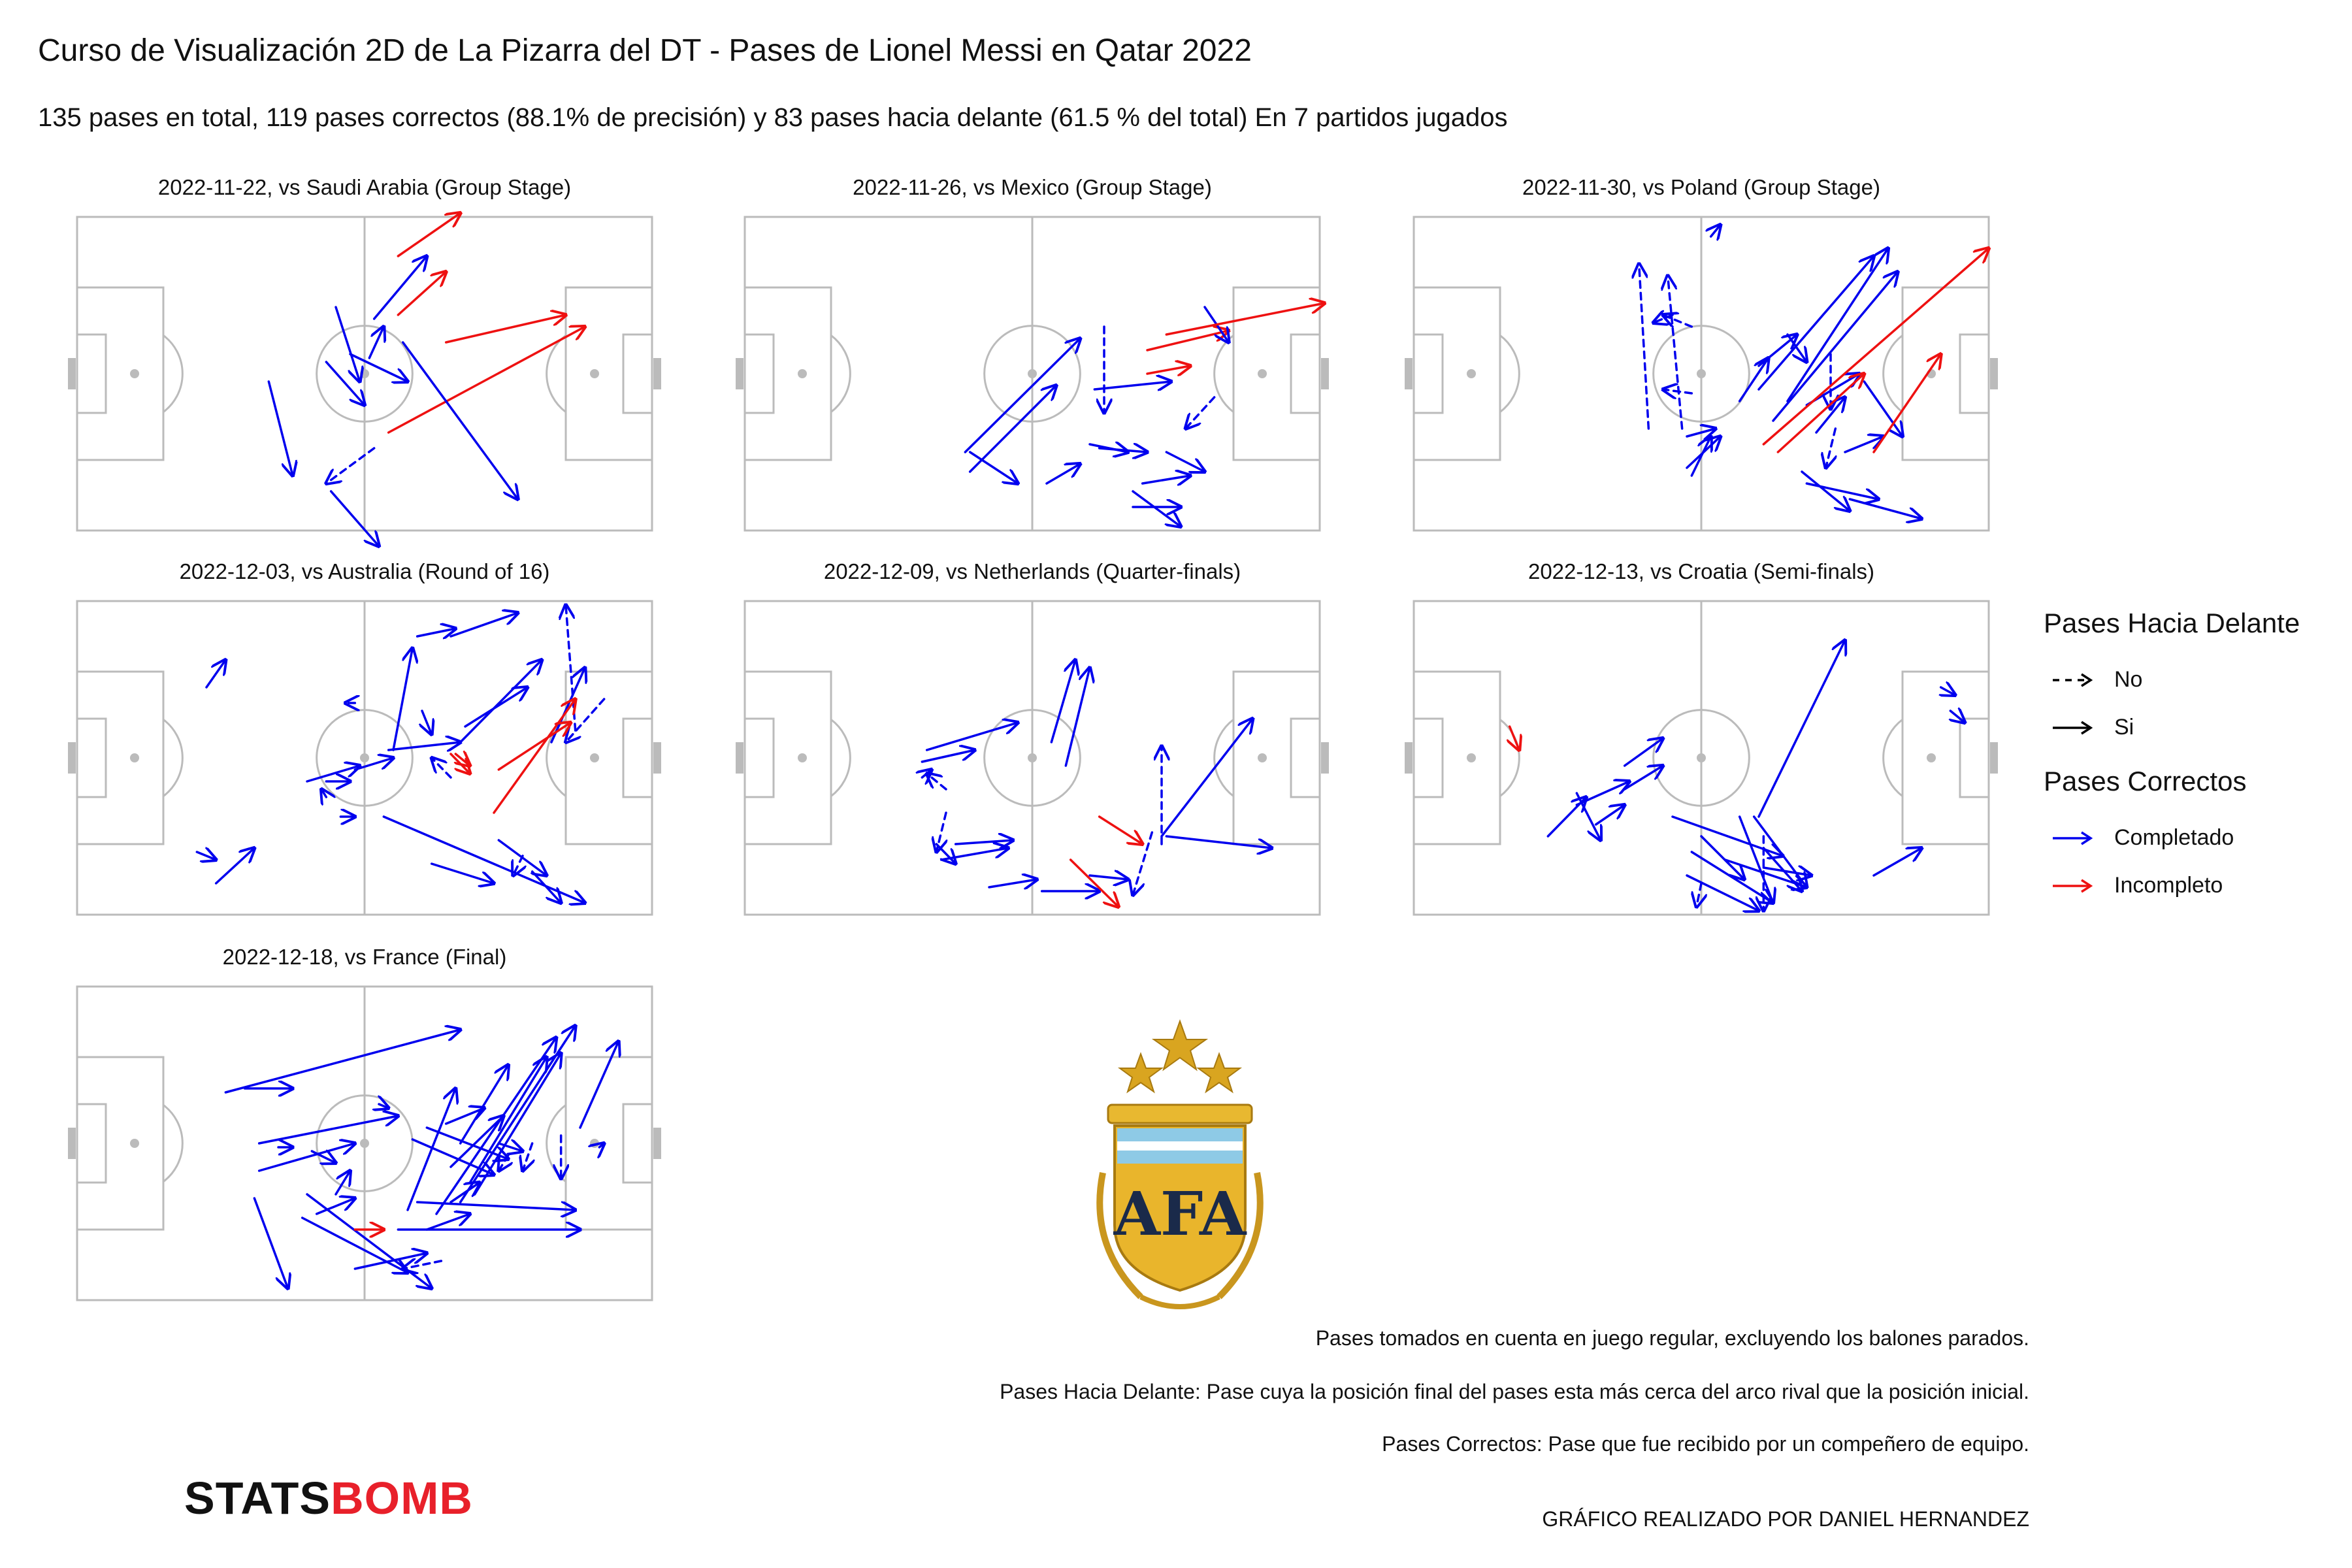 This screenshot has height=1568, width=2352. Describe the element at coordinates (364, 957) in the screenshot. I see `panel-title: 2022-12-18, vs France (Final)` at that location.